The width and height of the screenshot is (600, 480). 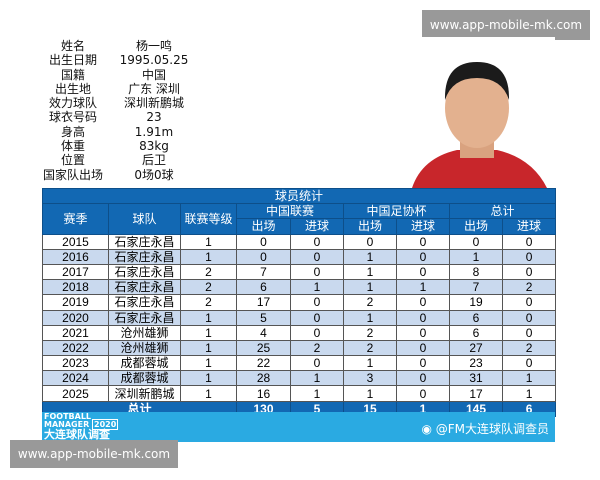 I want to click on table-cell: 5, so click(x=263, y=317).